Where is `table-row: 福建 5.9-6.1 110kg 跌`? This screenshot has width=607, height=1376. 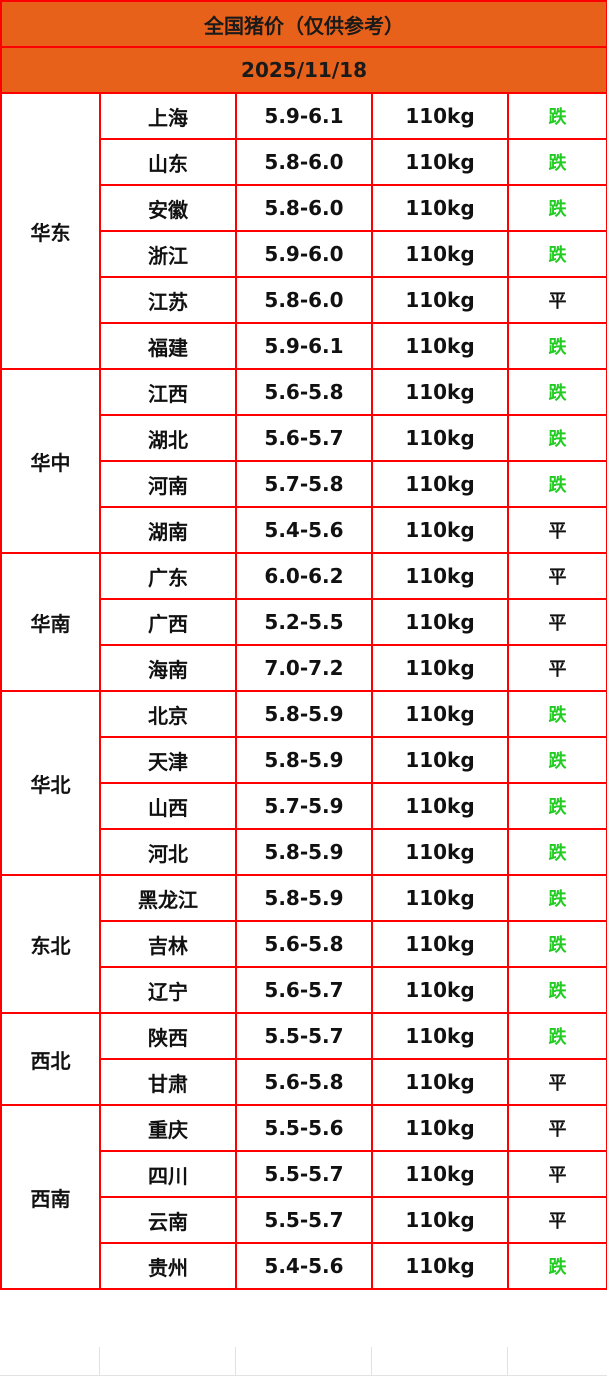 table-row: 福建 5.9-6.1 110kg 跌 is located at coordinates (304, 346).